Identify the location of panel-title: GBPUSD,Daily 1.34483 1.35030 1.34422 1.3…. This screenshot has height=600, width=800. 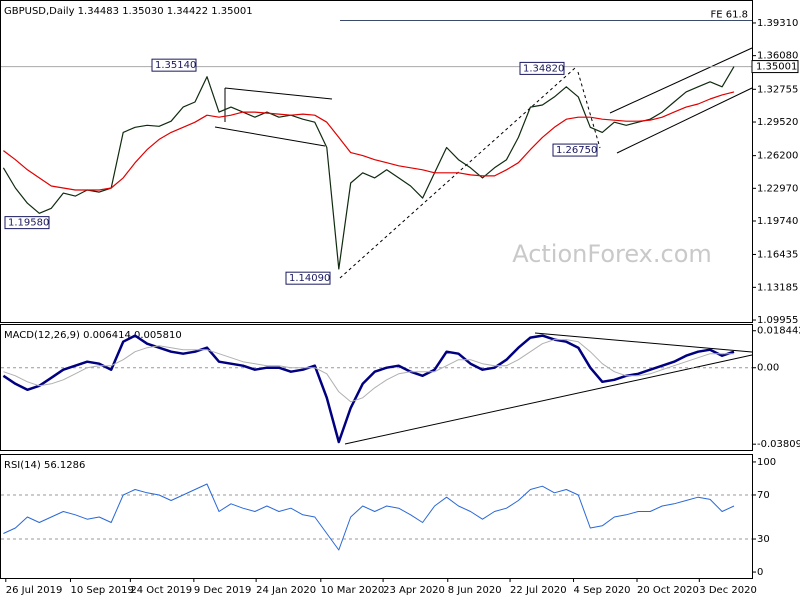
(128, 11).